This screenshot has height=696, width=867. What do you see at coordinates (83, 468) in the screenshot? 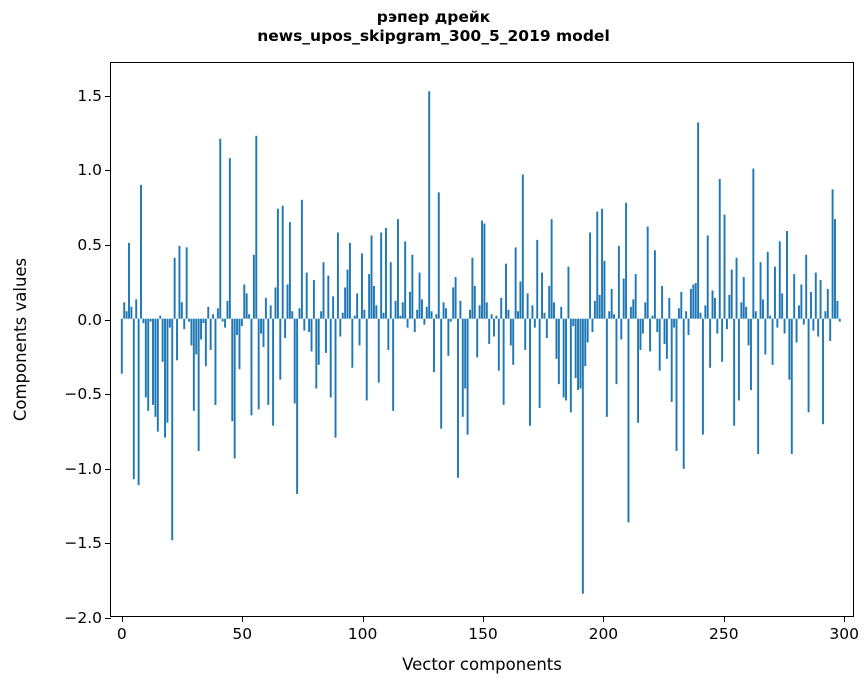
I see `y-tick-label: −1.0` at bounding box center [83, 468].